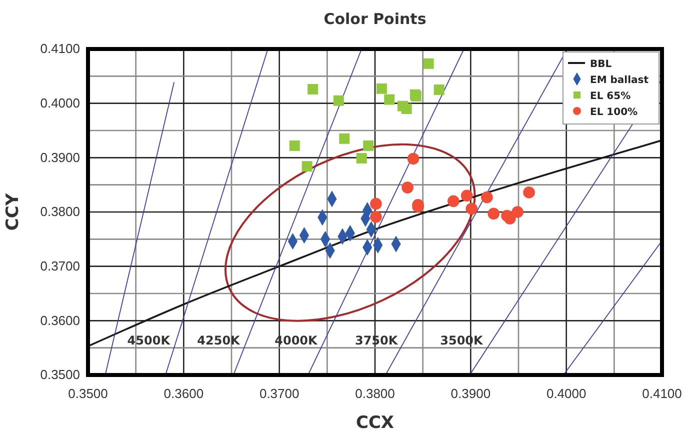 Image resolution: width=688 pixels, height=435 pixels. I want to click on y-tick-label: 0.3600, so click(60, 320).